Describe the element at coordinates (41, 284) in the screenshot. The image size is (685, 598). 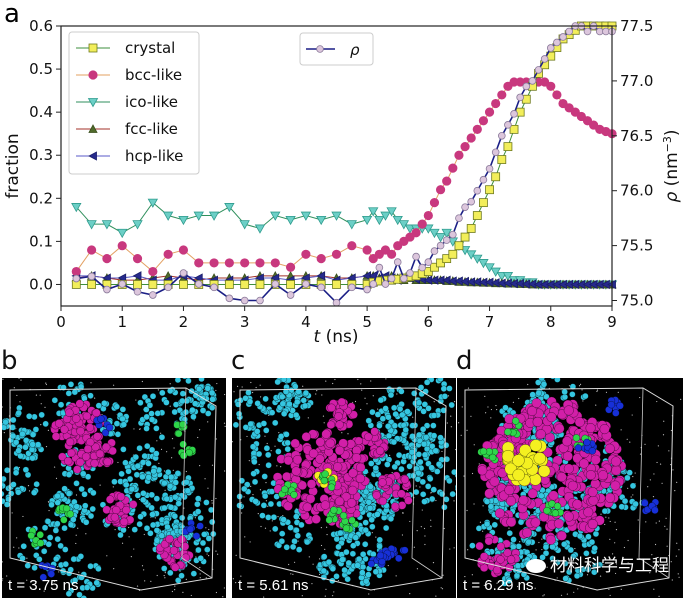
I see `y-tick-label: 0.0` at that location.